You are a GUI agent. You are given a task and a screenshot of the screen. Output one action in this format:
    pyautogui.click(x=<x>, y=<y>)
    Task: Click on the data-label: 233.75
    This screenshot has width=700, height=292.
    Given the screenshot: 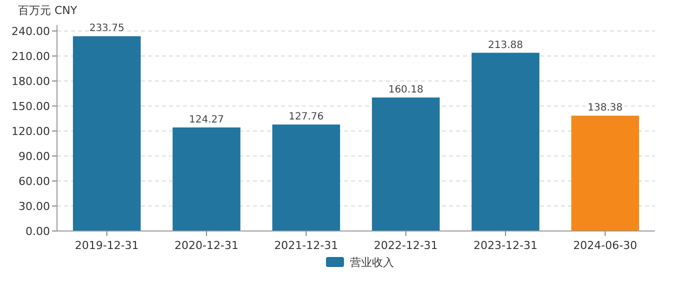 What is the action you would take?
    pyautogui.click(x=106, y=28)
    